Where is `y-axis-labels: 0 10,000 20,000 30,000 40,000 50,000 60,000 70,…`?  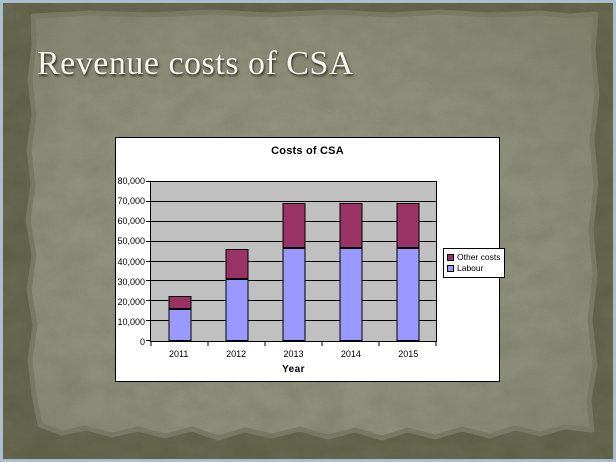 y-axis-labels: 0 10,000 20,000 30,000 40,000 50,000 60,000 70,… is located at coordinates (130, 261).